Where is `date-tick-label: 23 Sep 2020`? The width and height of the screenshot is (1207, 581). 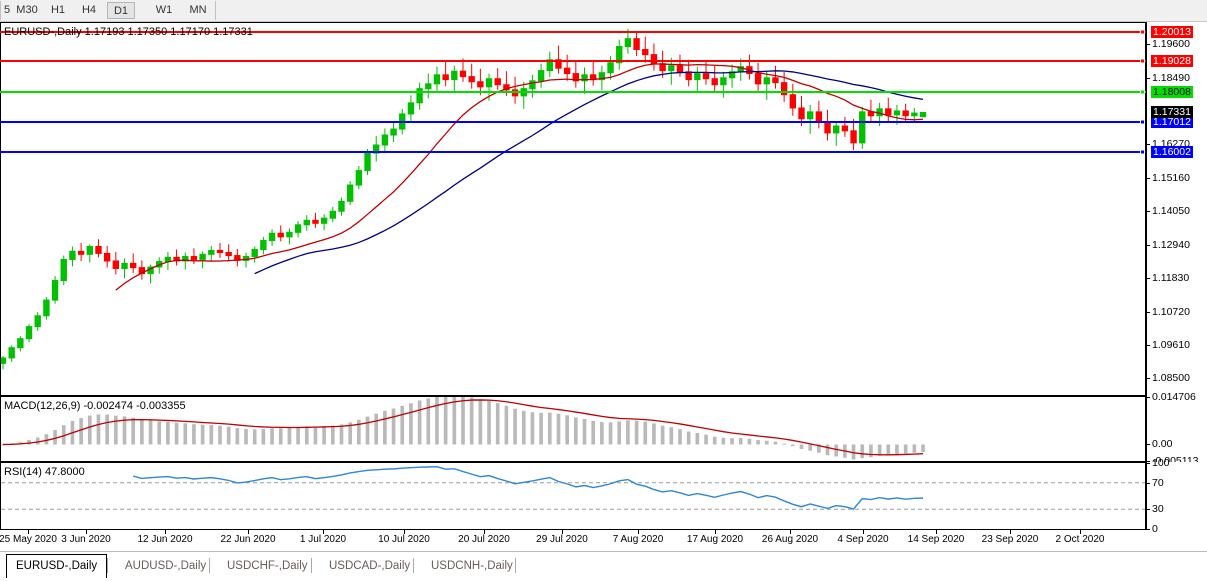
date-tick-label: 23 Sep 2020 is located at coordinates (1010, 539).